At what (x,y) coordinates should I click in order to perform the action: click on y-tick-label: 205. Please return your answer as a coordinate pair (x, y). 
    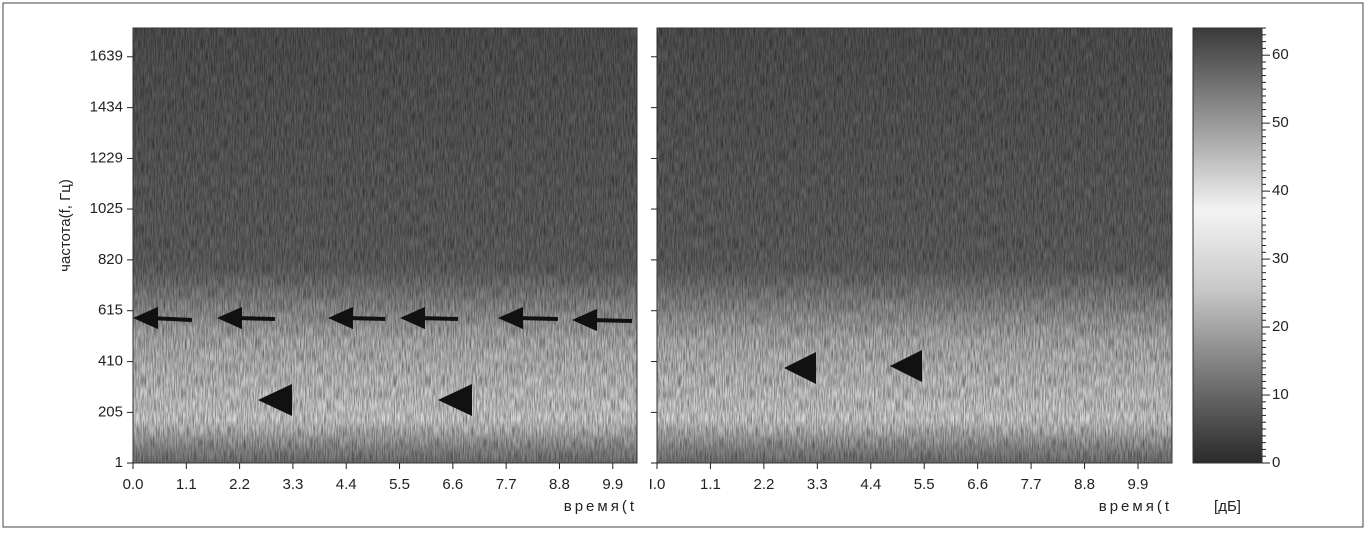
    Looking at the image, I should click on (110, 411).